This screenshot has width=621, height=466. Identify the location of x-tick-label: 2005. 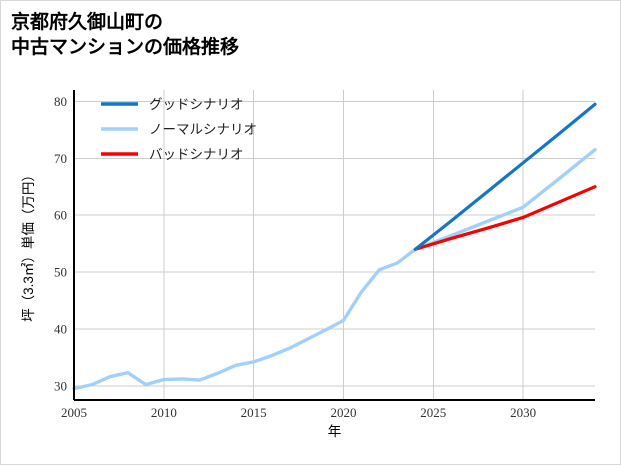
(74, 412).